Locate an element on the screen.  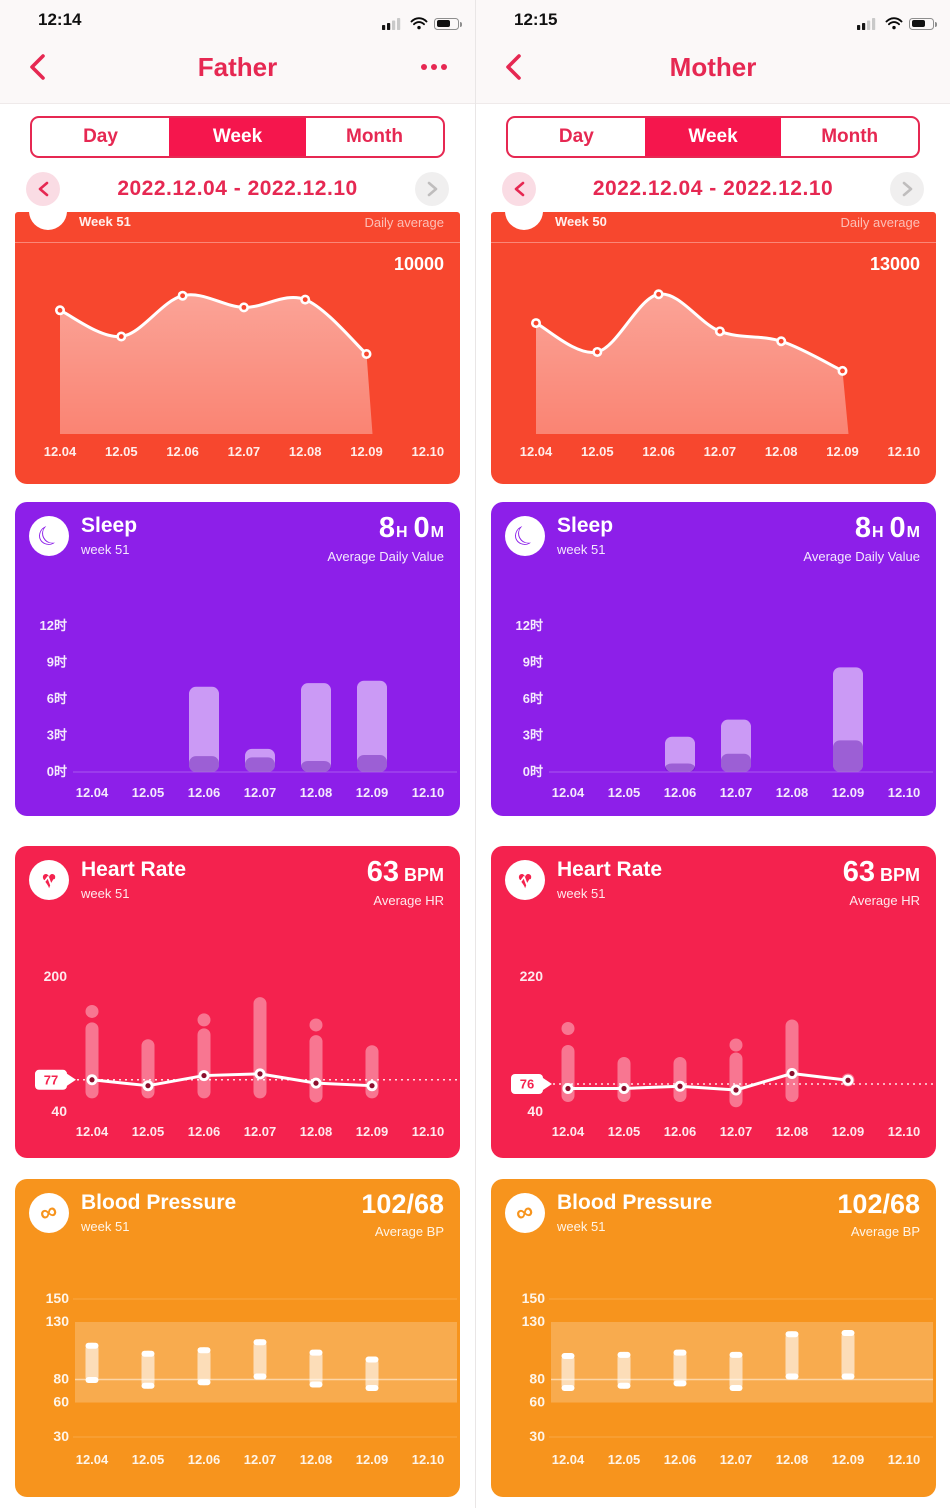
svg-text: 6时 is located at coordinates (57, 698).